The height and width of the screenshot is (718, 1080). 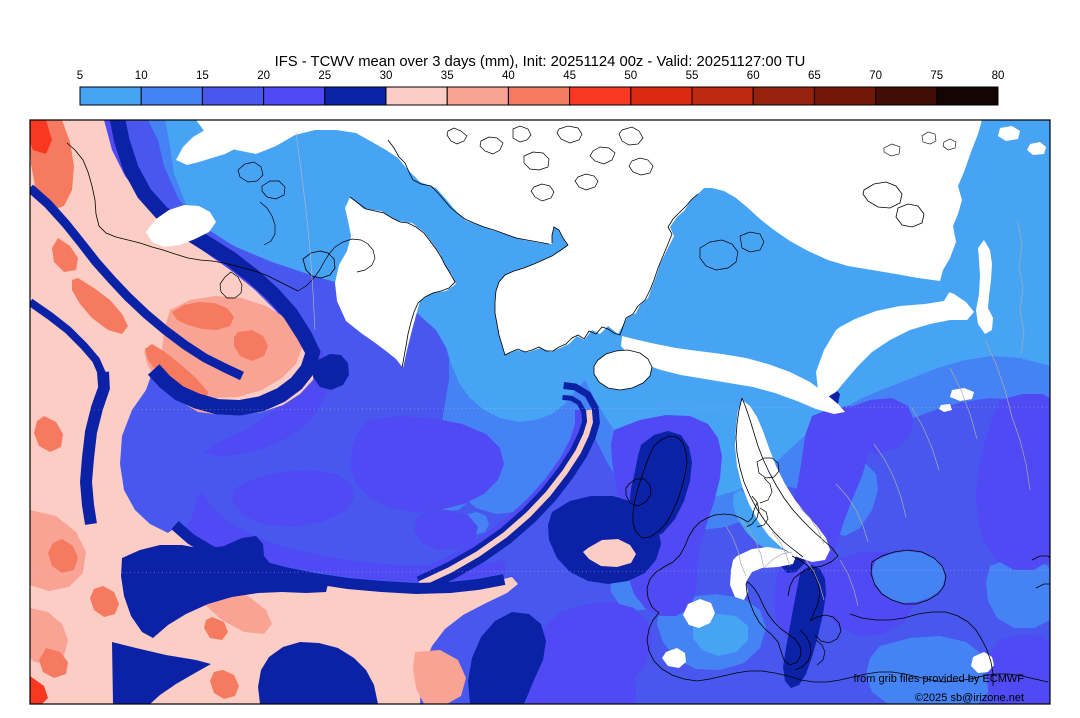 What do you see at coordinates (936, 76) in the screenshot?
I see `svg-text: 75` at bounding box center [936, 76].